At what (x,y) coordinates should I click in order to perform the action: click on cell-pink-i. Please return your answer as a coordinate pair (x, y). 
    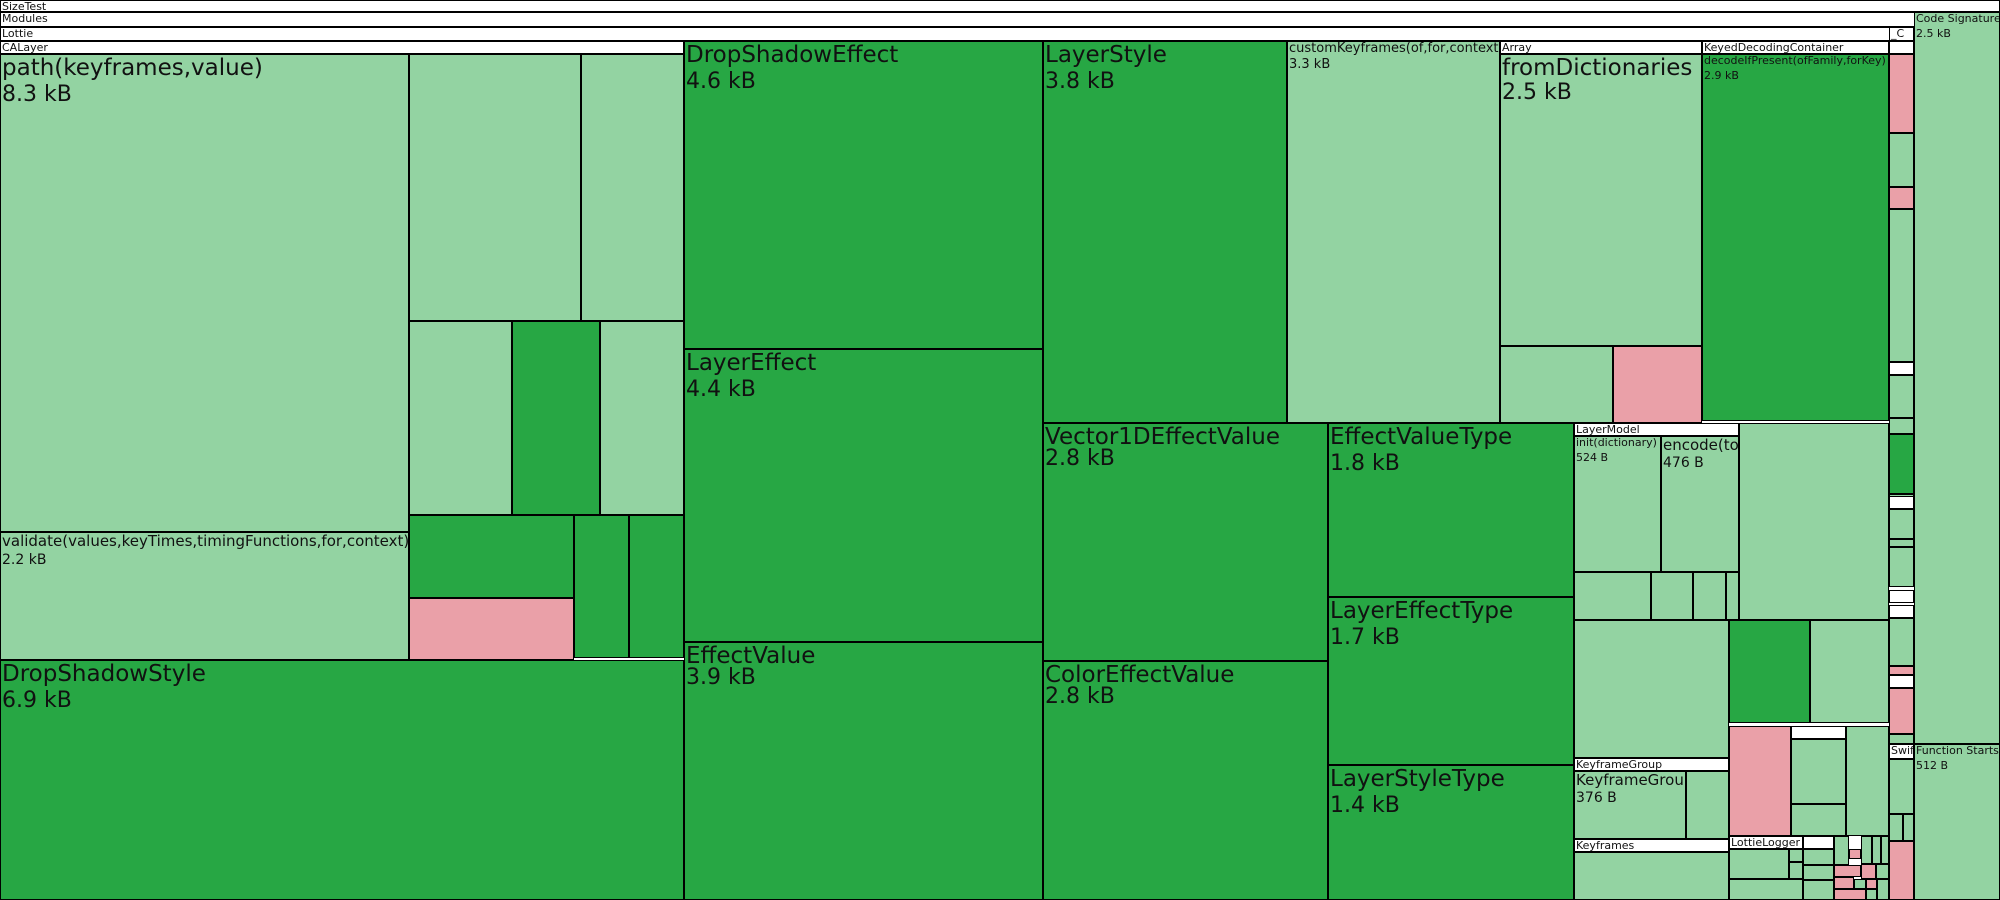
    Looking at the image, I should click on (1850, 894).